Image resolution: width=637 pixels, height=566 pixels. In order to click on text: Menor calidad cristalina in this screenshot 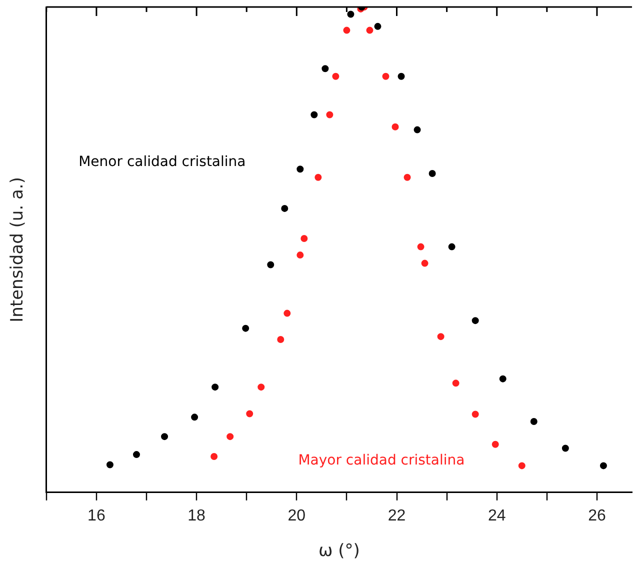, I will do `click(162, 162)`.